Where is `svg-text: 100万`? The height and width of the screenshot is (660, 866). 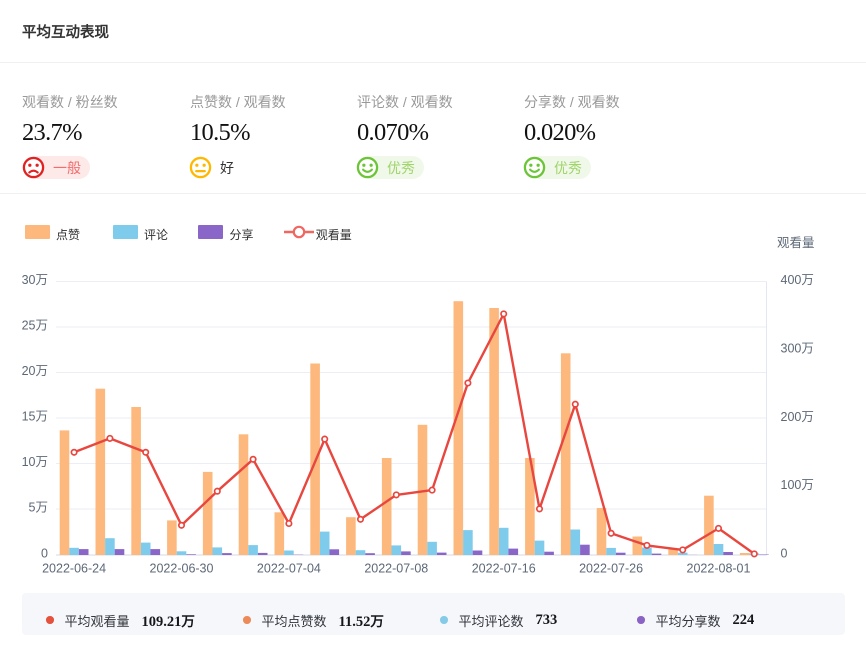
svg-text: 100万 is located at coordinates (797, 485).